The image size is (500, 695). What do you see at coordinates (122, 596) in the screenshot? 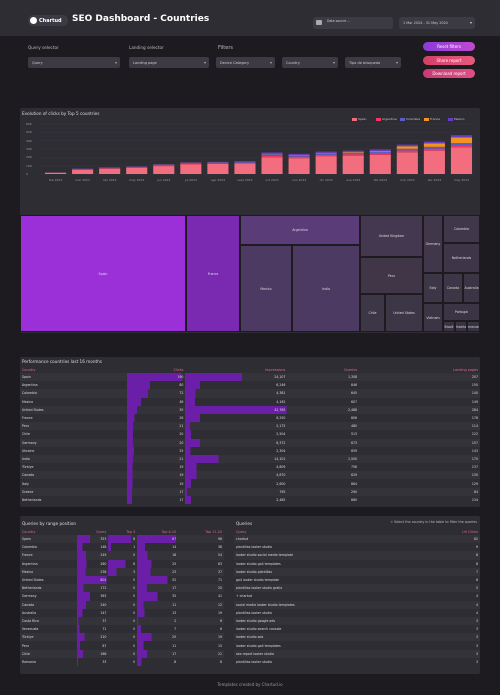
I see `table-row: Germany 363 0 35 41` at bounding box center [122, 596].